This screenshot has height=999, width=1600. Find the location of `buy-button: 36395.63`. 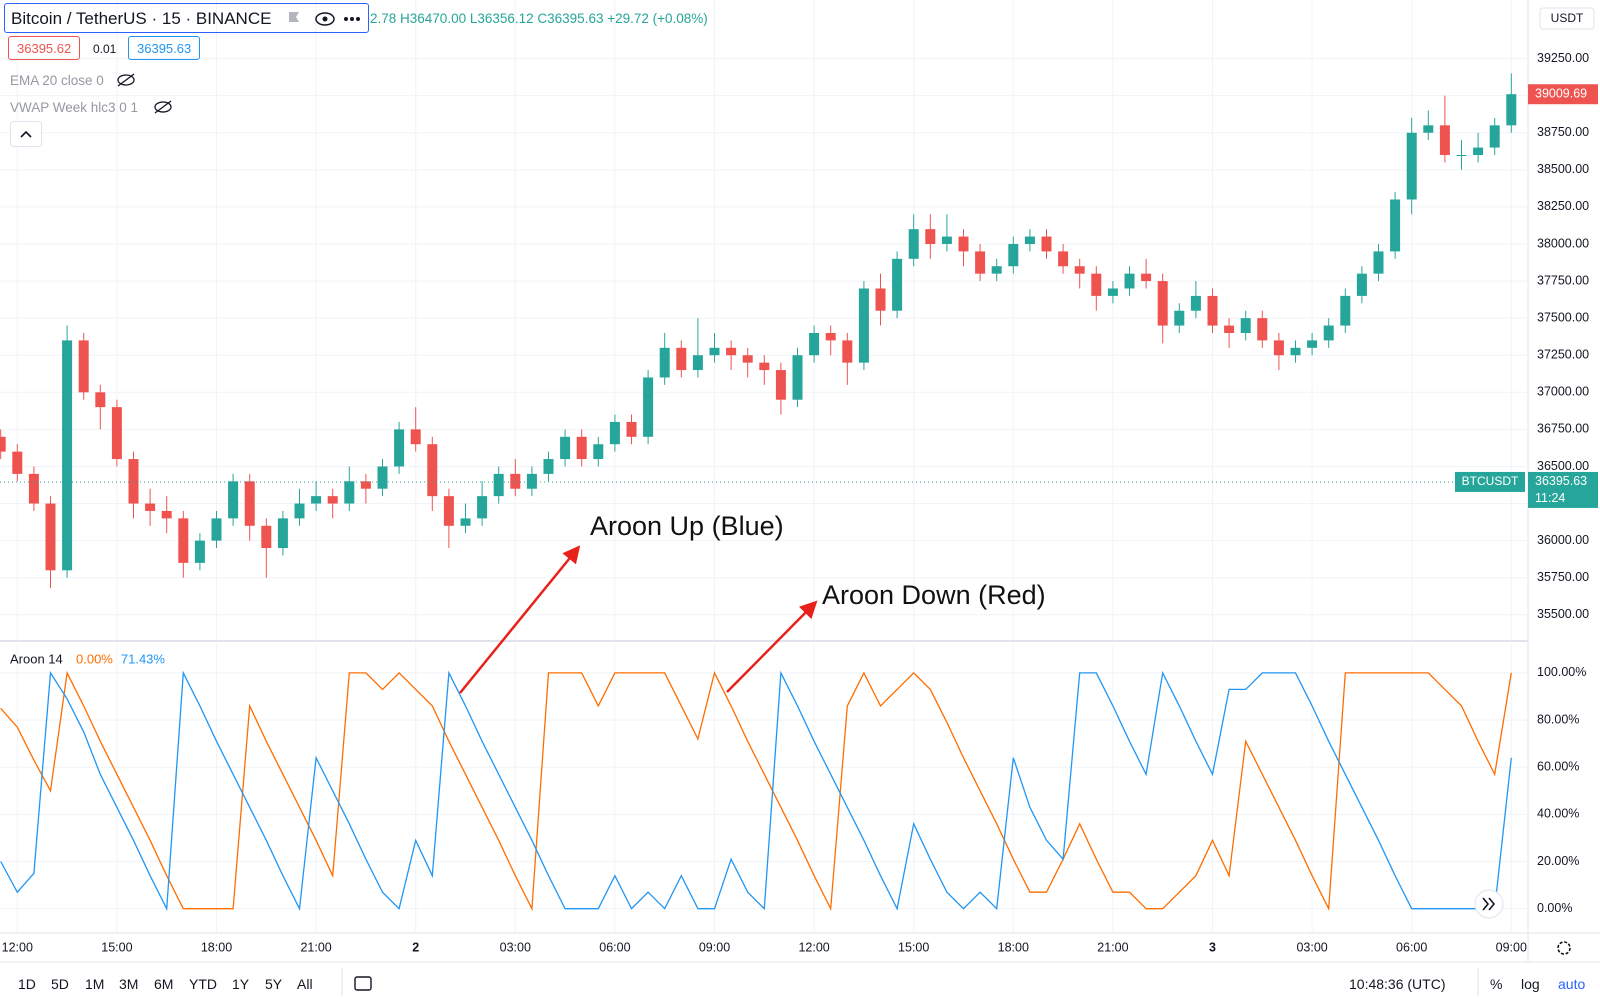

buy-button: 36395.63 is located at coordinates (164, 48).